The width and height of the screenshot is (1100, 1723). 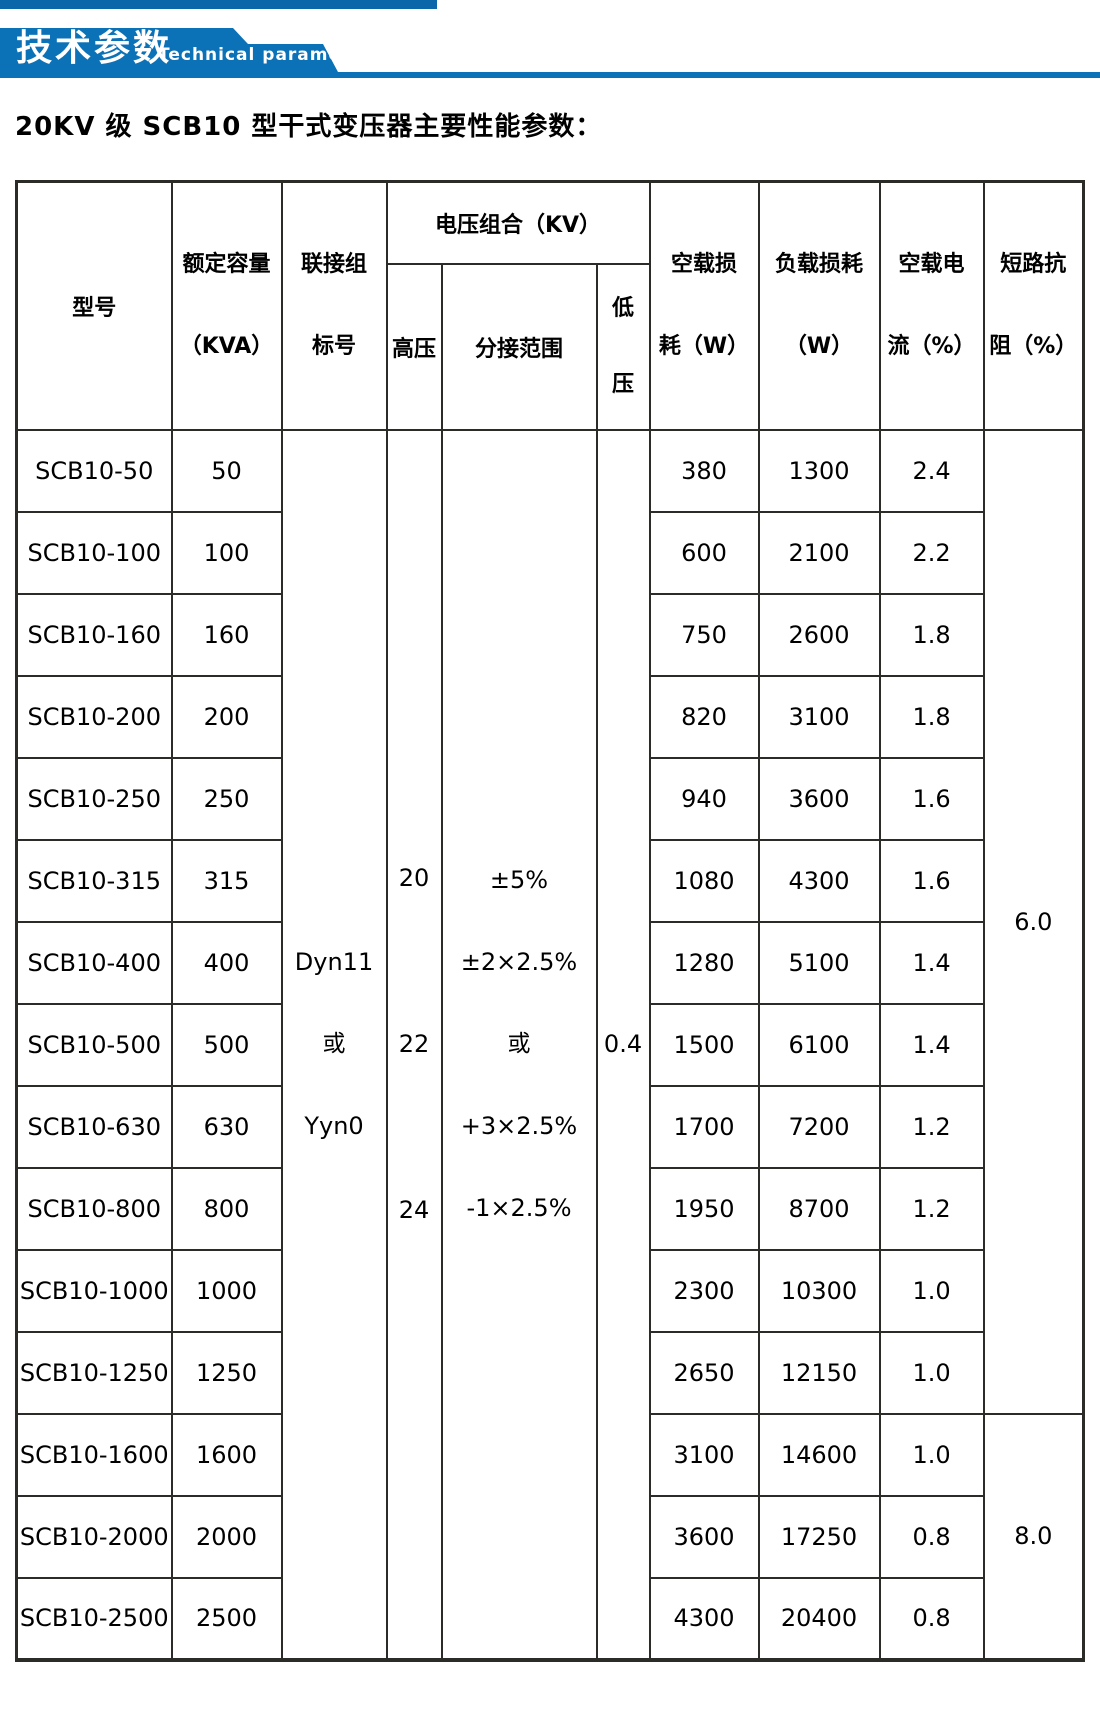 What do you see at coordinates (819, 716) in the screenshot?
I see `load-loss-cell: 3100` at bounding box center [819, 716].